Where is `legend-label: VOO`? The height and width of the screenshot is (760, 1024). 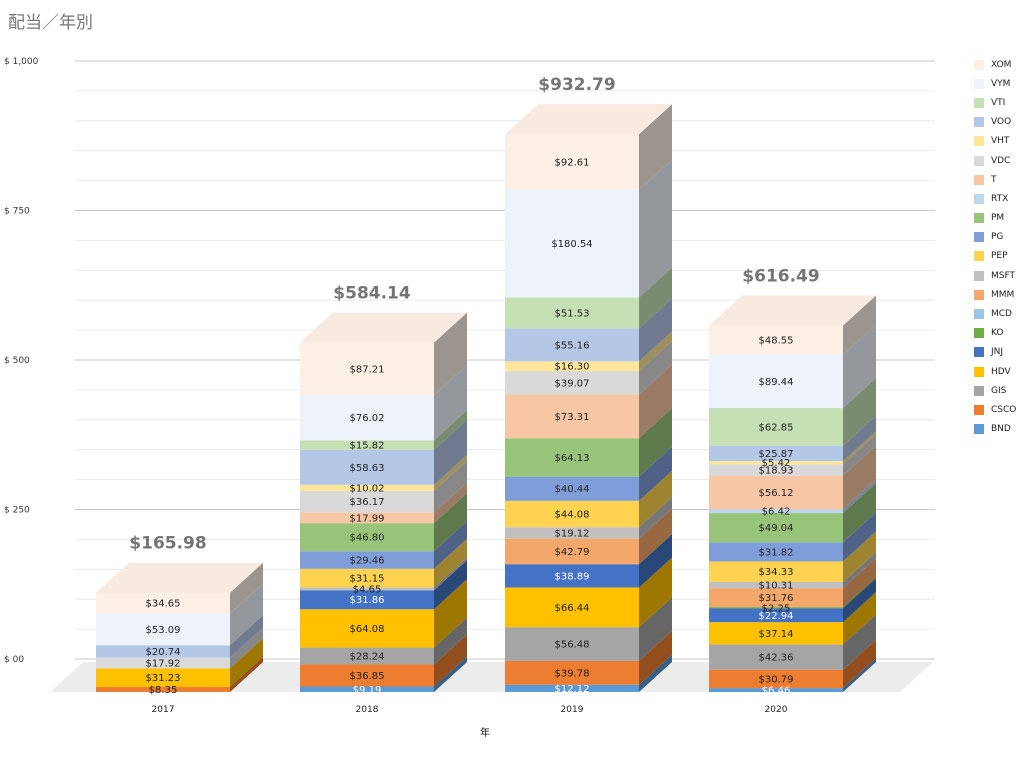
legend-label: VOO is located at coordinates (1001, 122).